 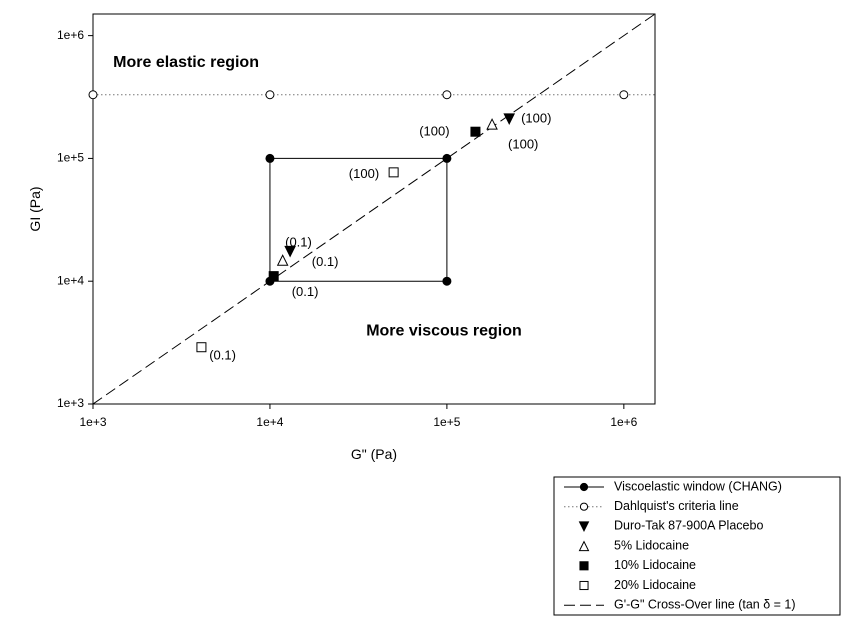 I want to click on x-tick-label-0: 1e+3, so click(x=92, y=422).